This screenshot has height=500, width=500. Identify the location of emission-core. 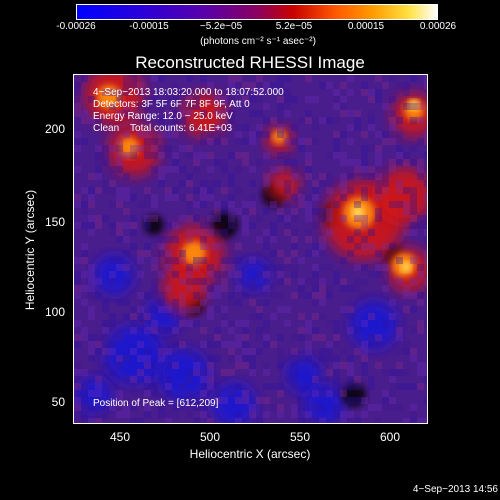
(279, 137).